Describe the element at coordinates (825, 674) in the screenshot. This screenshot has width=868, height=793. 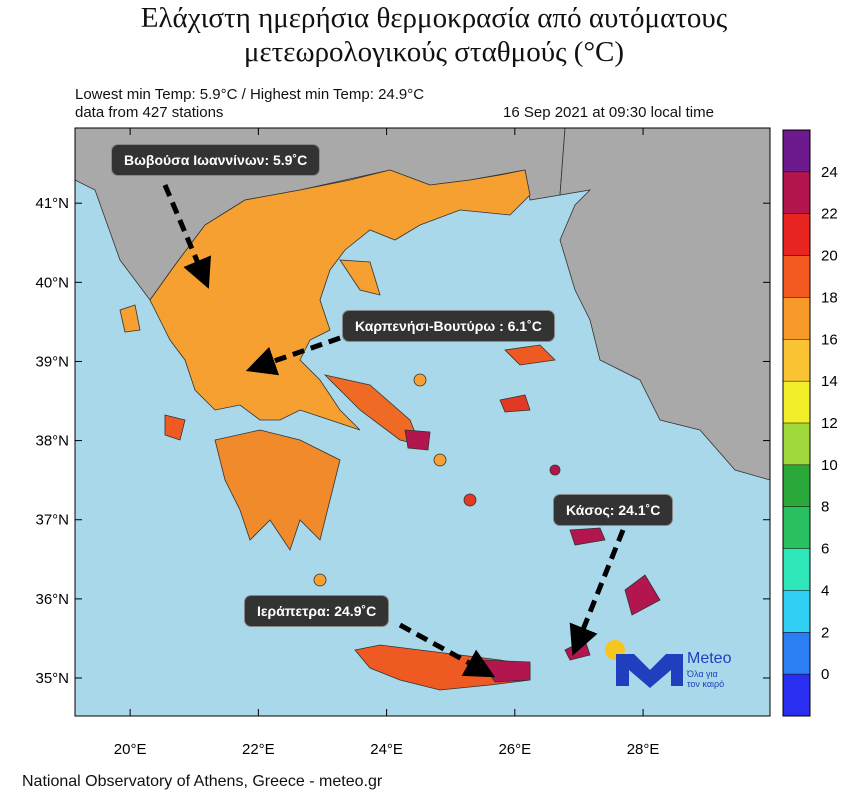
I see `colorbar-label: 0` at that location.